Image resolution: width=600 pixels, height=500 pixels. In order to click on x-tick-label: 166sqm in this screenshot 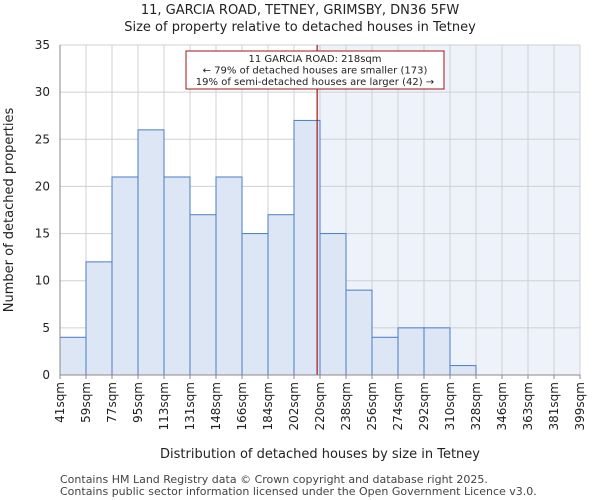, I will do `click(242, 406)`.